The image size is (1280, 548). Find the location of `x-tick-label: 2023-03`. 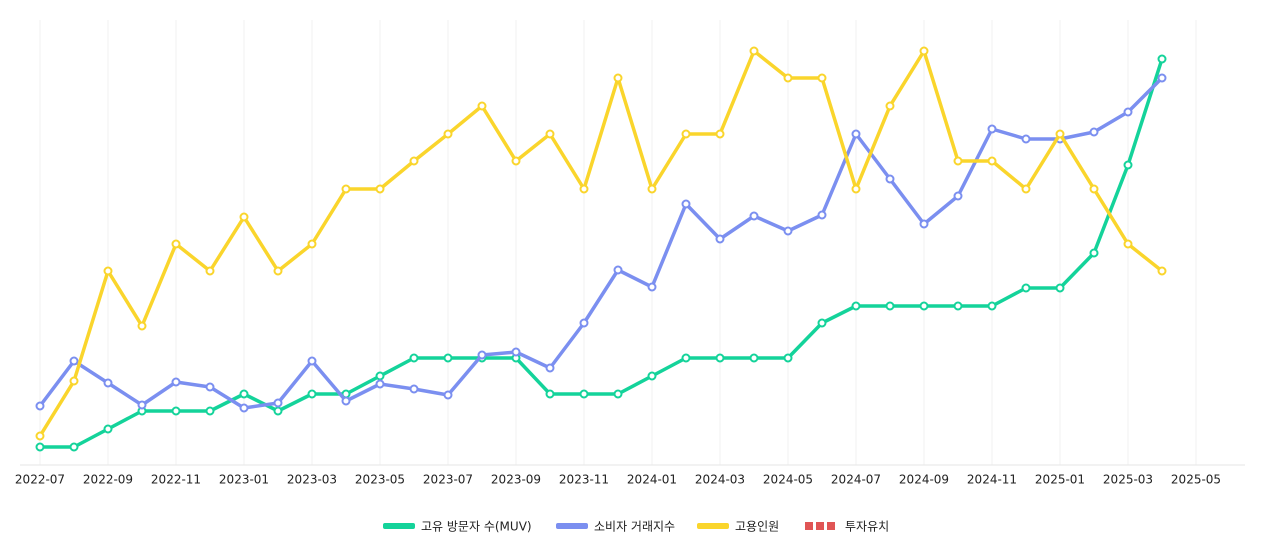

x-tick-label: 2023-03 is located at coordinates (312, 480).